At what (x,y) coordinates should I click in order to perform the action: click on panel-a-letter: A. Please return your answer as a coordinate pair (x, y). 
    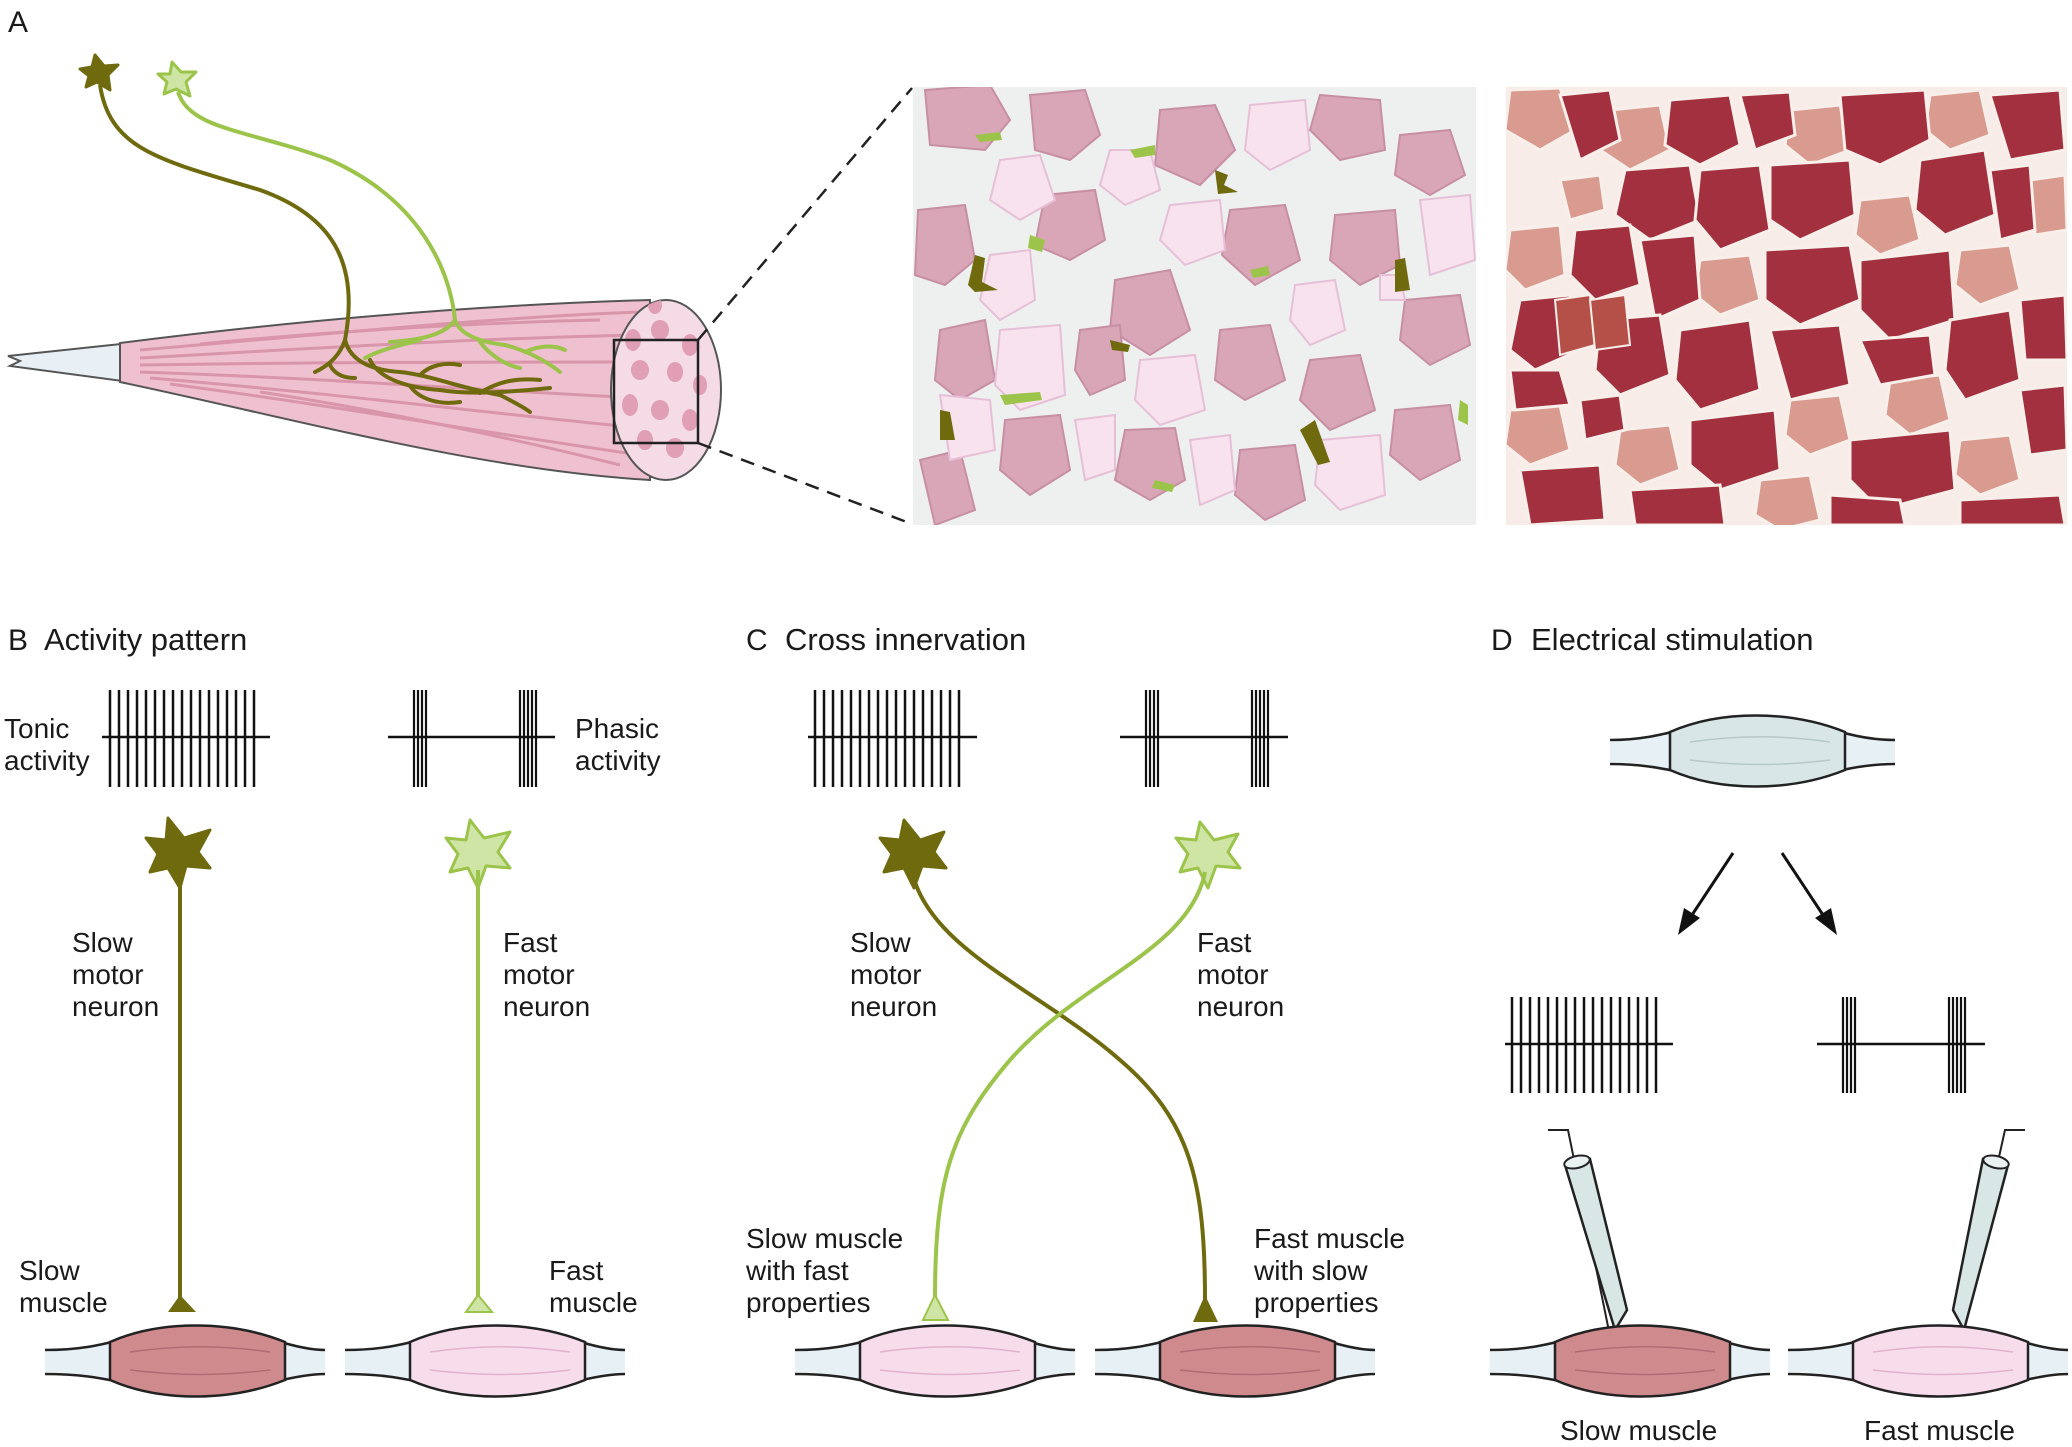
    Looking at the image, I should click on (18, 22).